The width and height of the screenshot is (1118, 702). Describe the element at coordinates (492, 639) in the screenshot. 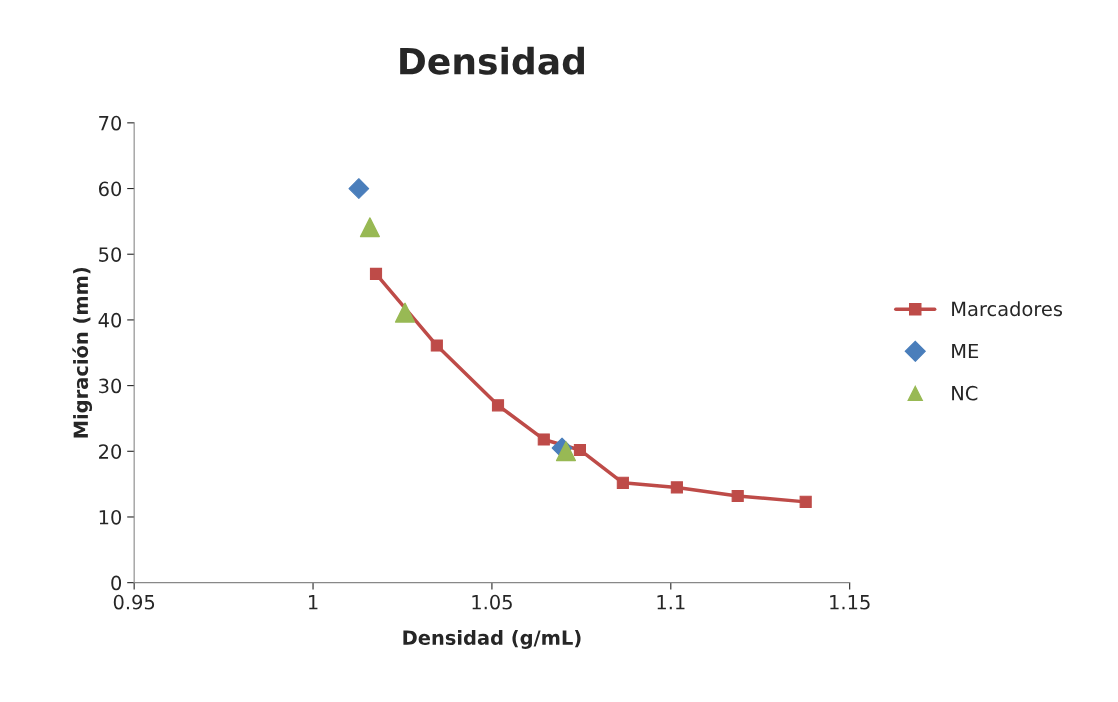

I see `x-axis-title: Densidad (g/mL)` at that location.